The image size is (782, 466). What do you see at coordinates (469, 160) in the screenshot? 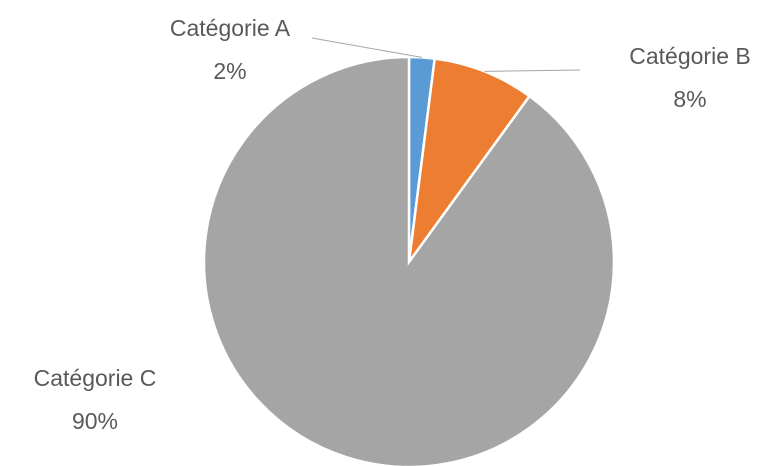
I see `pie-slice` at bounding box center [469, 160].